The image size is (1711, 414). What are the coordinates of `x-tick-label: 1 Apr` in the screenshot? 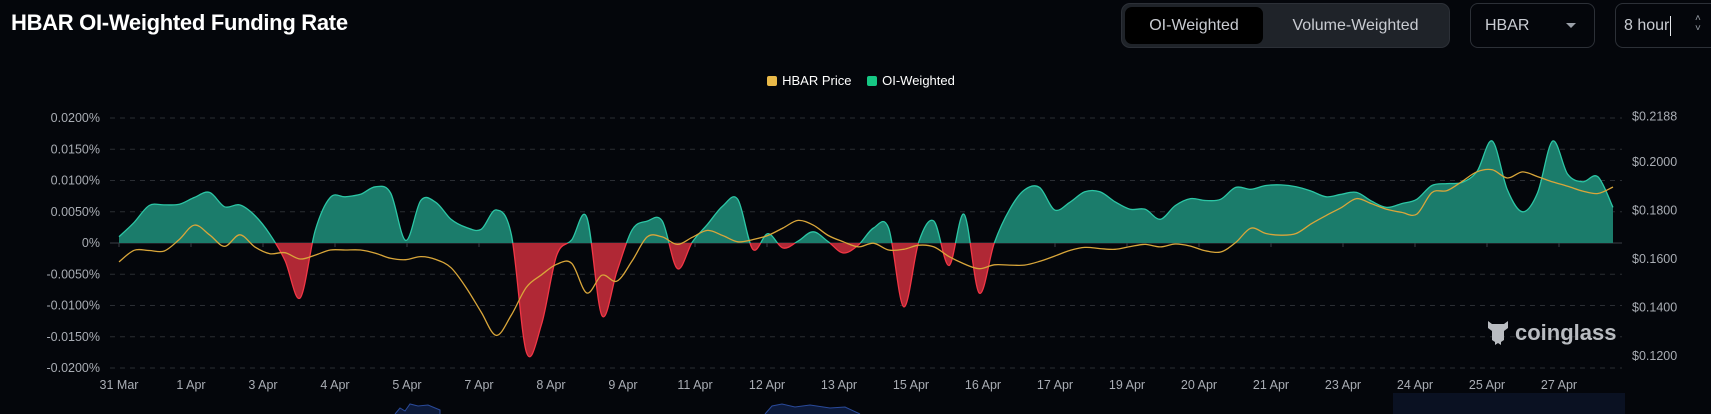 It's located at (190, 385).